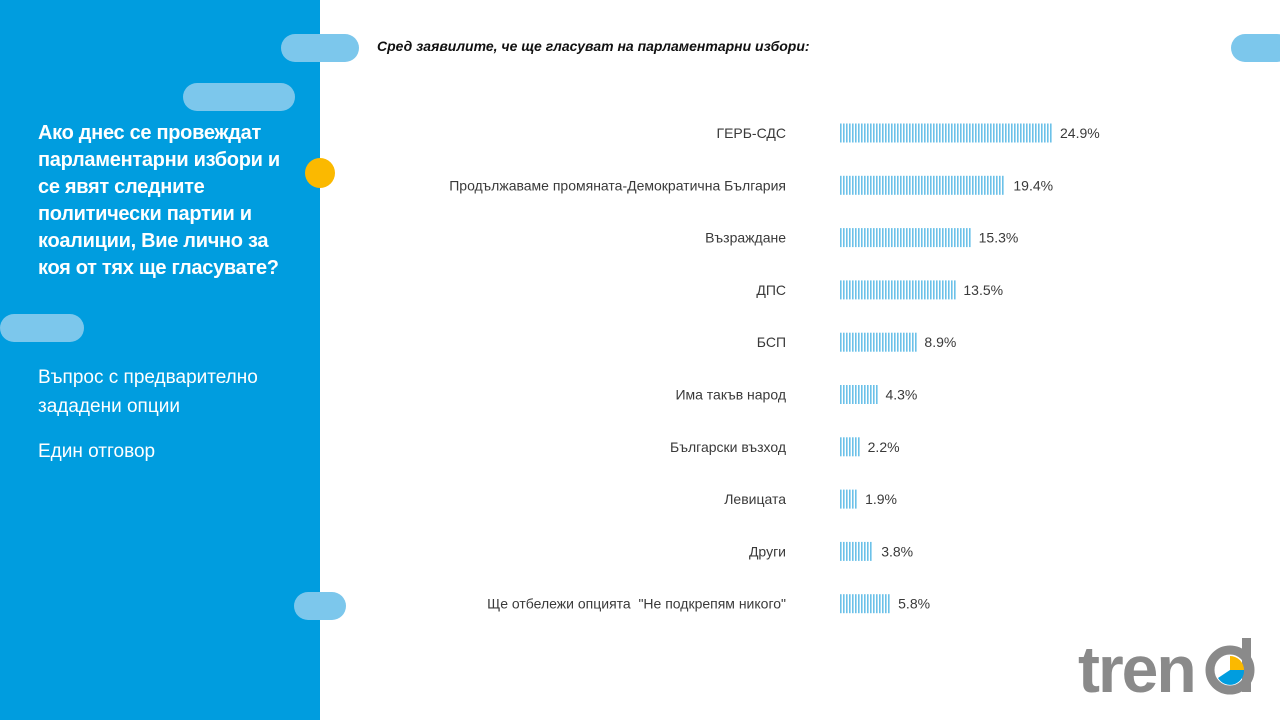  What do you see at coordinates (771, 290) in the screenshot?
I see `category-label: ДПС` at bounding box center [771, 290].